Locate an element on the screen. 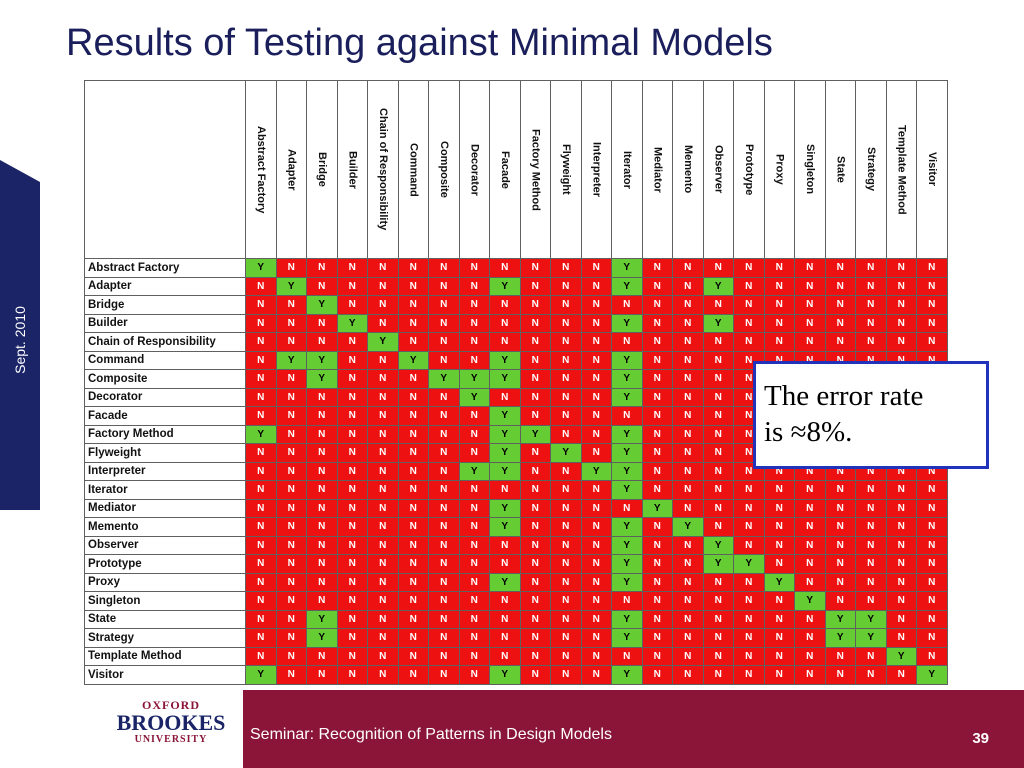 The image size is (1024, 768). error-rate-callout: The error rate is ≈8%. is located at coordinates (871, 415).